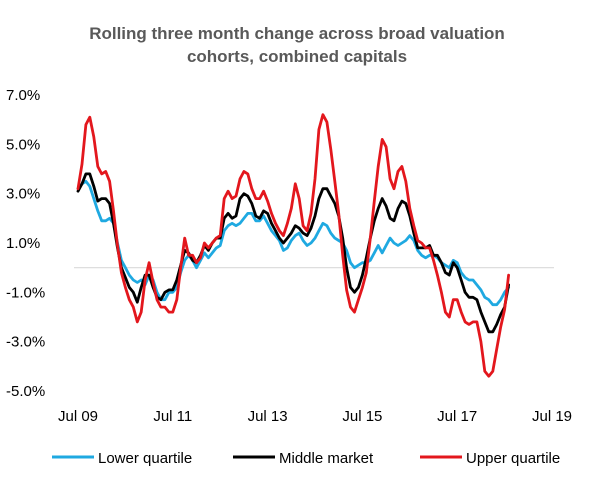 The height and width of the screenshot is (491, 595). What do you see at coordinates (23, 194) in the screenshot?
I see `y-tick-label: 3.0%` at bounding box center [23, 194].